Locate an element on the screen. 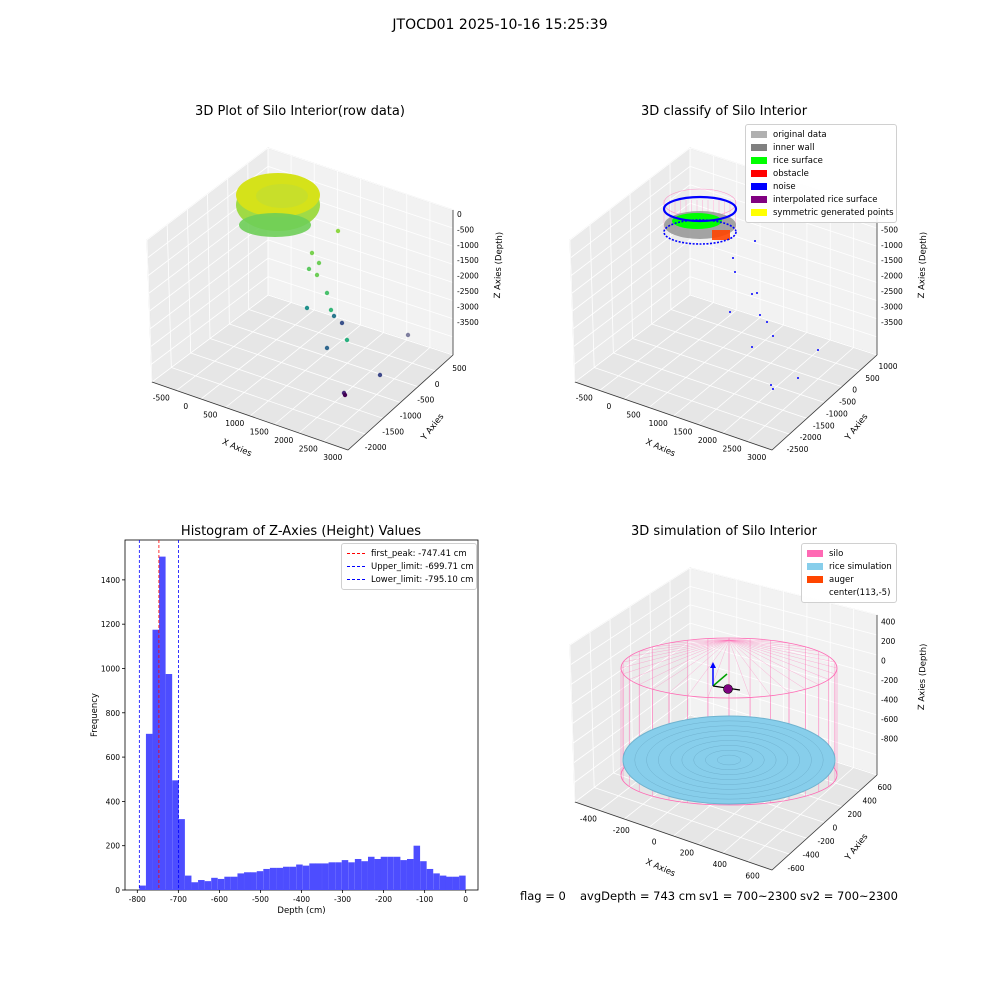 This screenshot has height=1000, width=1000. p4-z-tick-label: 0 is located at coordinates (883, 661).